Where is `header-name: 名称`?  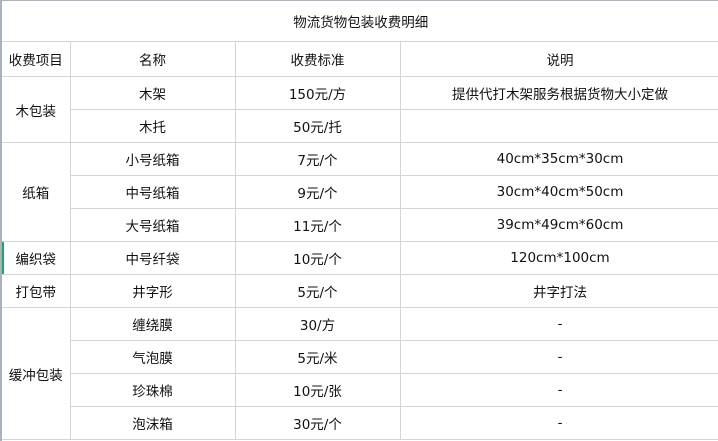 header-name: 名称 is located at coordinates (152, 59).